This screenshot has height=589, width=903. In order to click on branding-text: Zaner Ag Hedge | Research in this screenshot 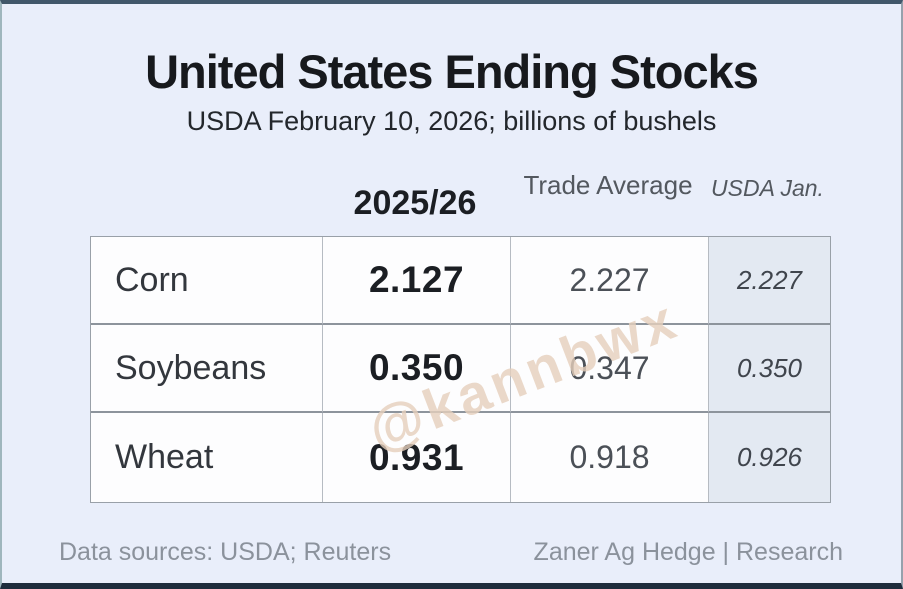, I will do `click(688, 552)`.